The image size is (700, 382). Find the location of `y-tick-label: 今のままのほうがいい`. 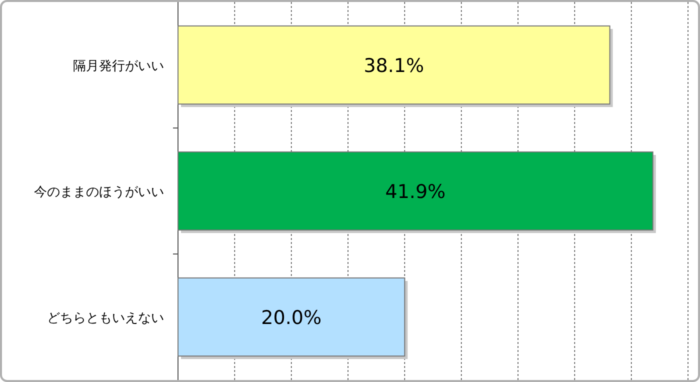

y-tick-label: 今のままのほうがいい is located at coordinates (99, 192).